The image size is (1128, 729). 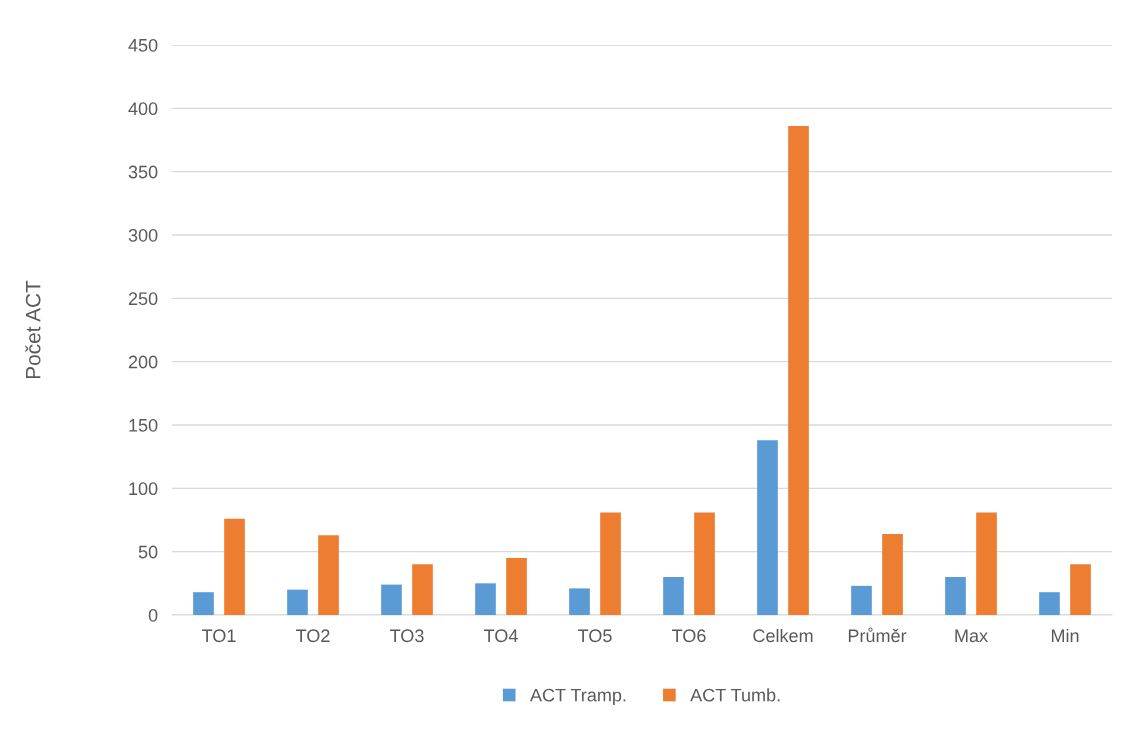 I want to click on y-tick-label: 300, so click(x=143, y=235).